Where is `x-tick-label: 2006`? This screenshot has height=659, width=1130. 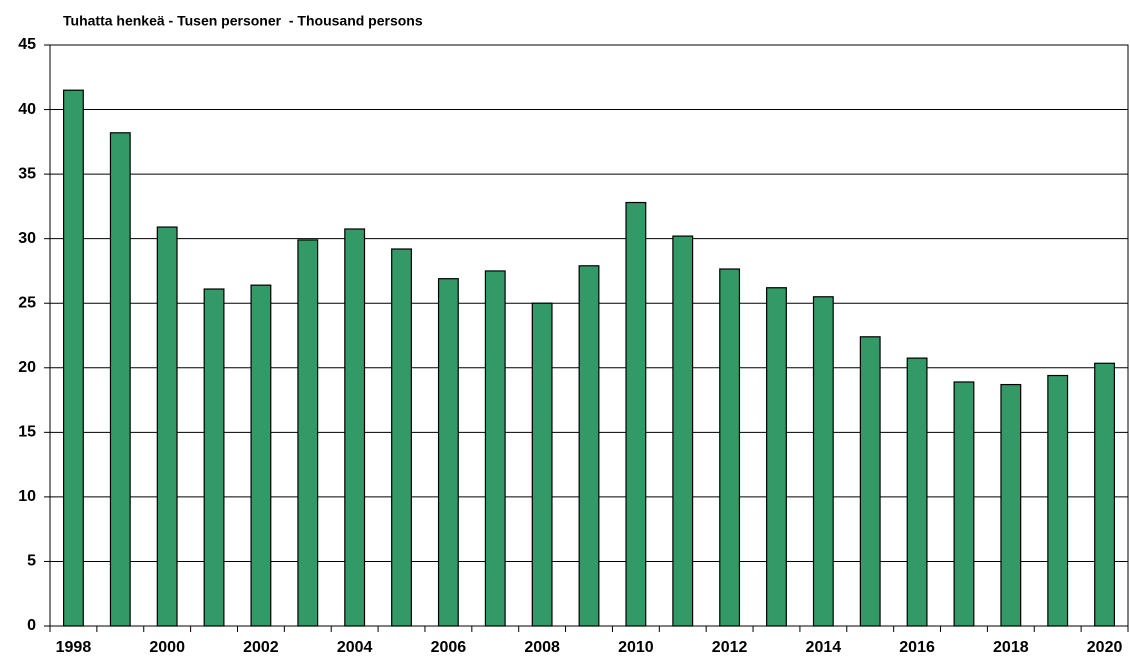
x-tick-label: 2006 is located at coordinates (449, 647).